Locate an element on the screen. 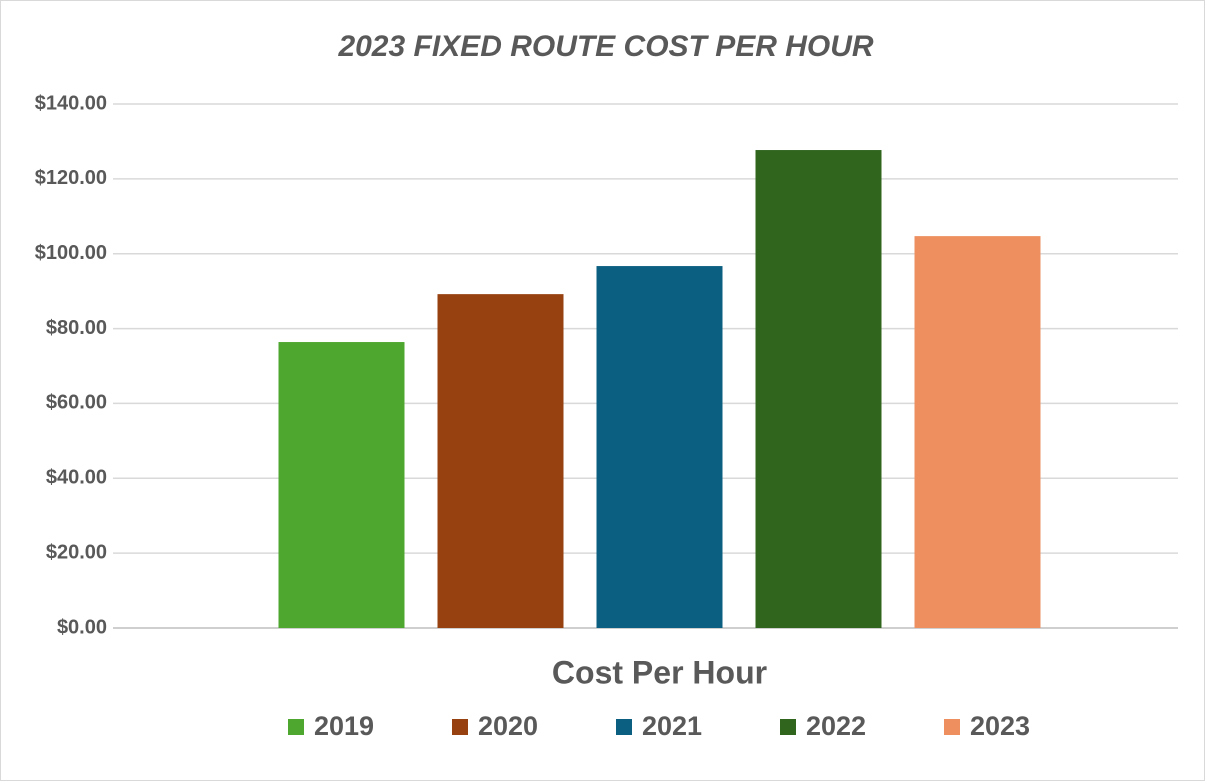  x-axis-category: Cost Per Hour is located at coordinates (659, 672).